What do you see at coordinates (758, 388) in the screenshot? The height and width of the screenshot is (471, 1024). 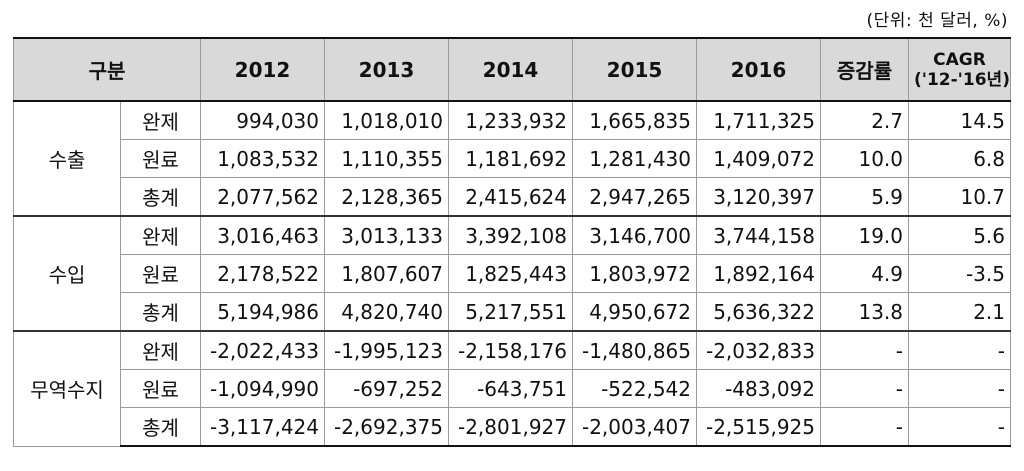 I see `cell-value: -483,092` at bounding box center [758, 388].